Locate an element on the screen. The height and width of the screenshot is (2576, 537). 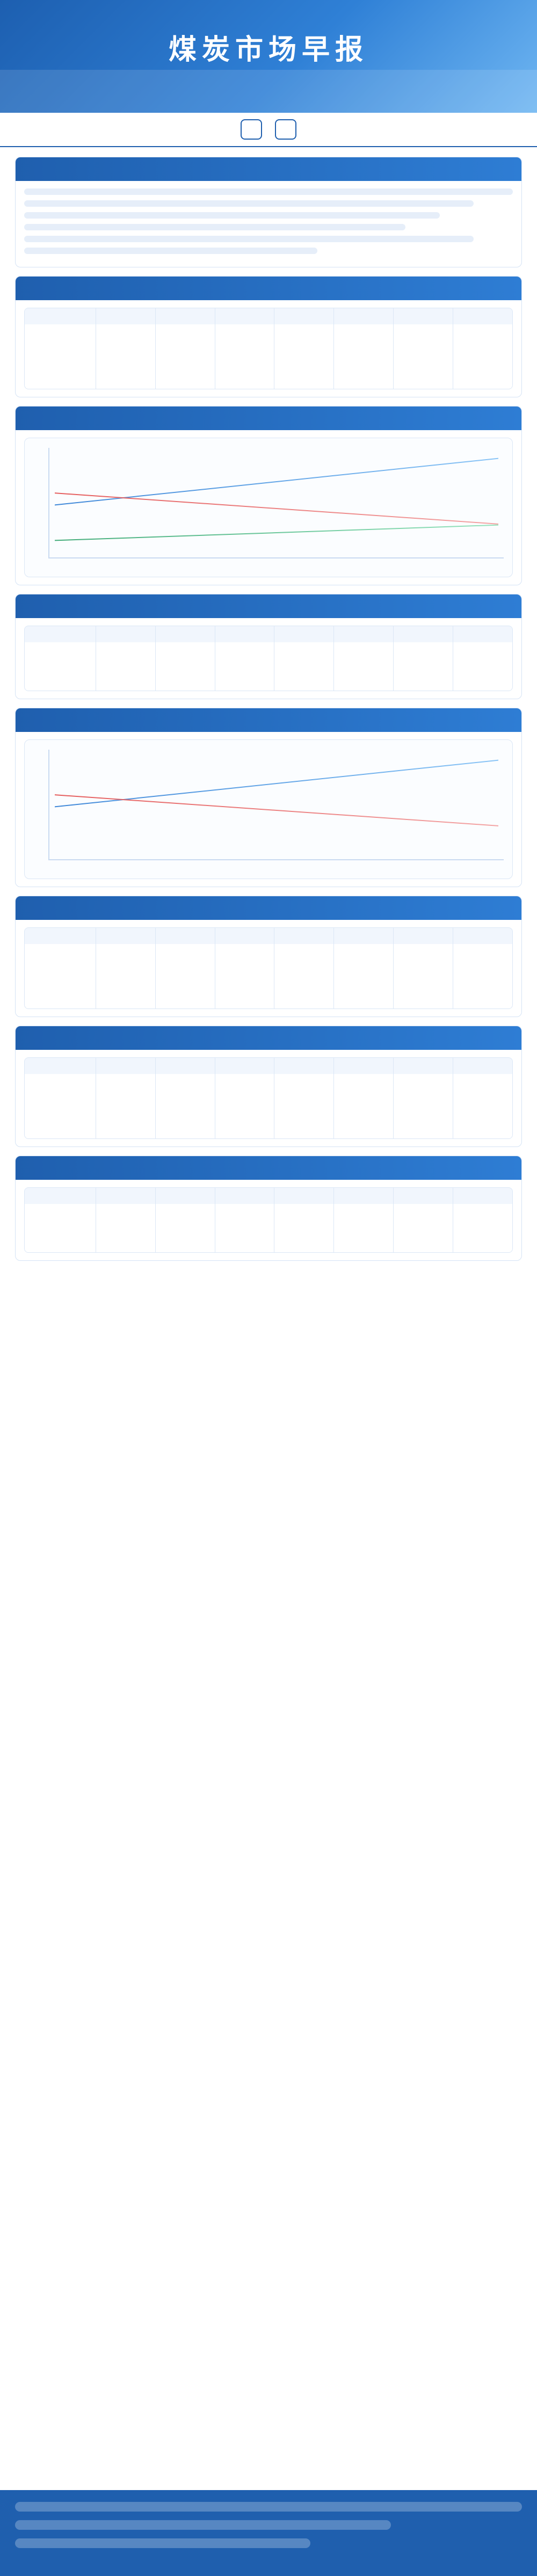
summary-body is located at coordinates (268, 224).